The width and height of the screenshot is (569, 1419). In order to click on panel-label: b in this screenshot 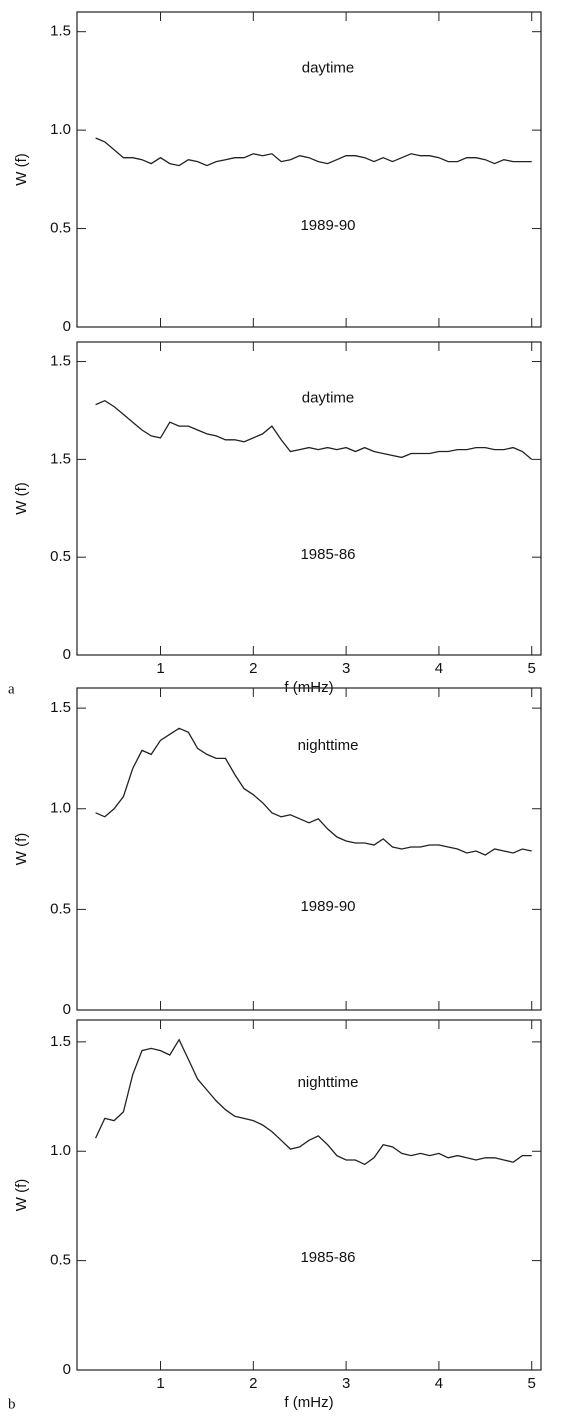, I will do `click(12, 1404)`.